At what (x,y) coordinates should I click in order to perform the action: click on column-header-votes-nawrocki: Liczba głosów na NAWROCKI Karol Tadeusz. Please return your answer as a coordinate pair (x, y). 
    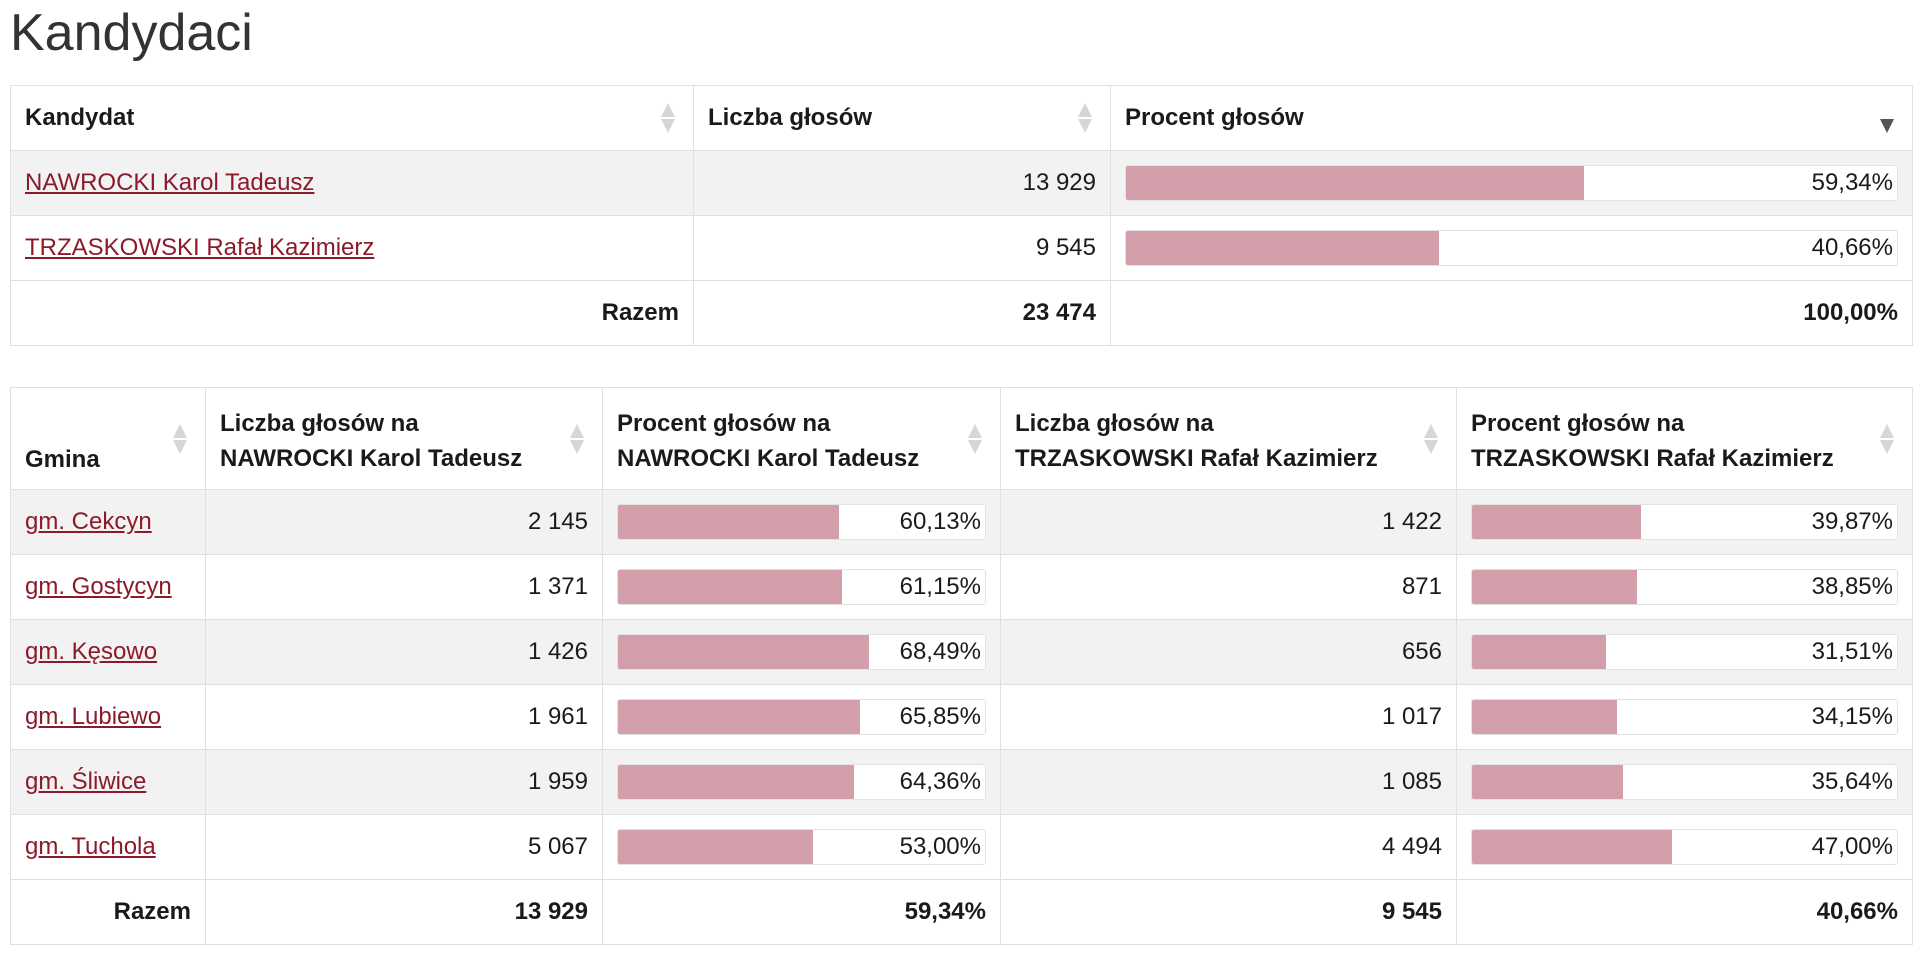
    Looking at the image, I should click on (404, 438).